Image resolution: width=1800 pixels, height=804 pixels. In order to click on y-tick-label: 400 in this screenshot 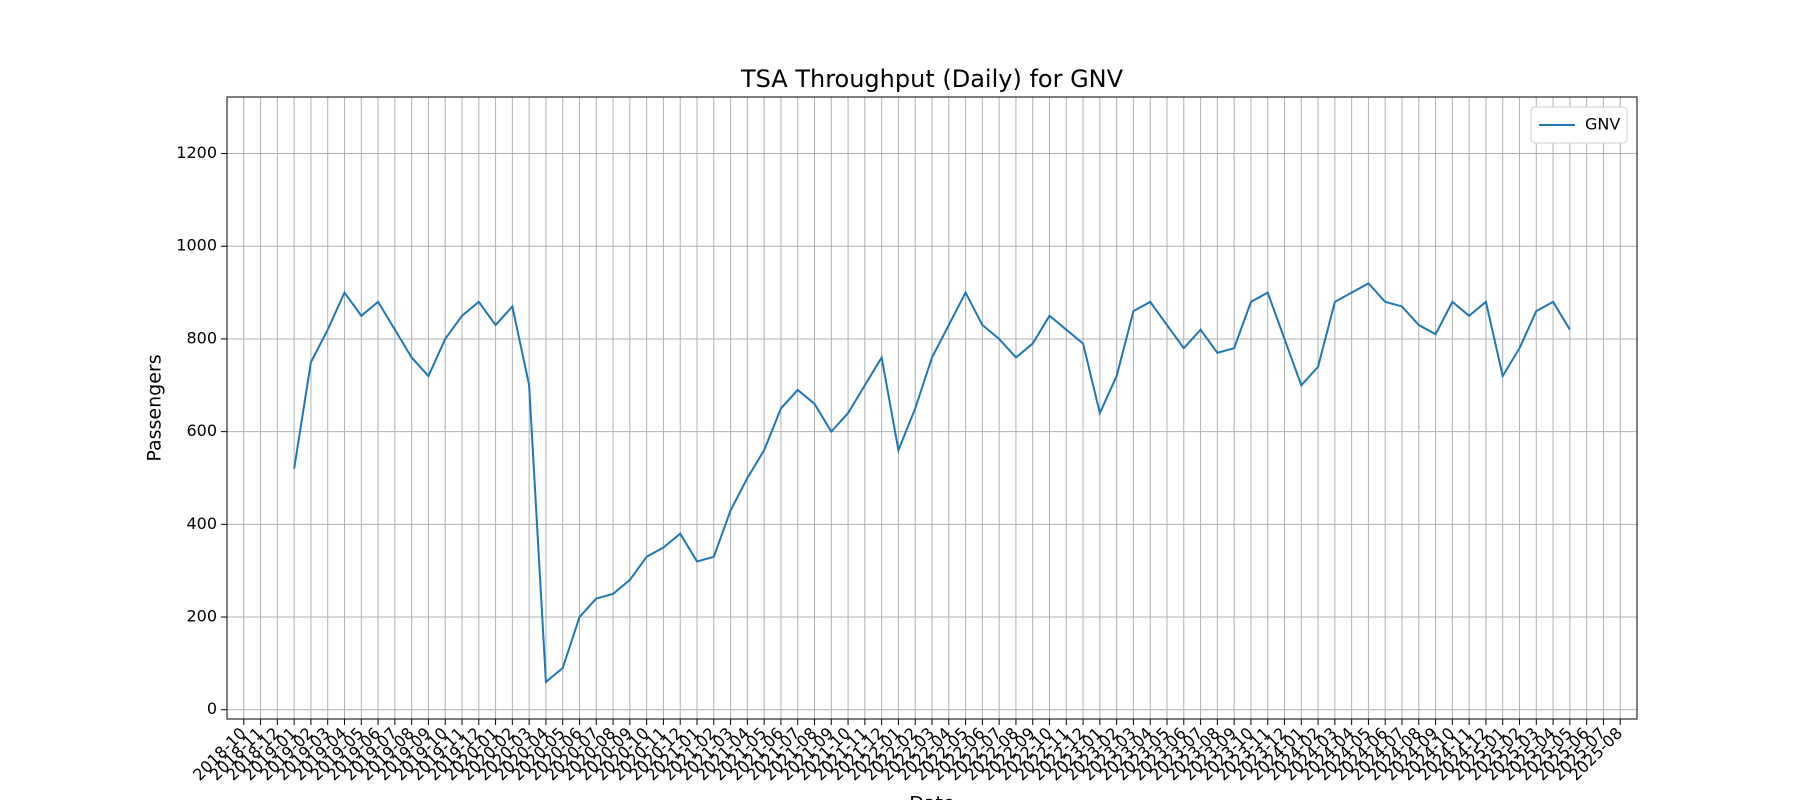, I will do `click(201, 523)`.